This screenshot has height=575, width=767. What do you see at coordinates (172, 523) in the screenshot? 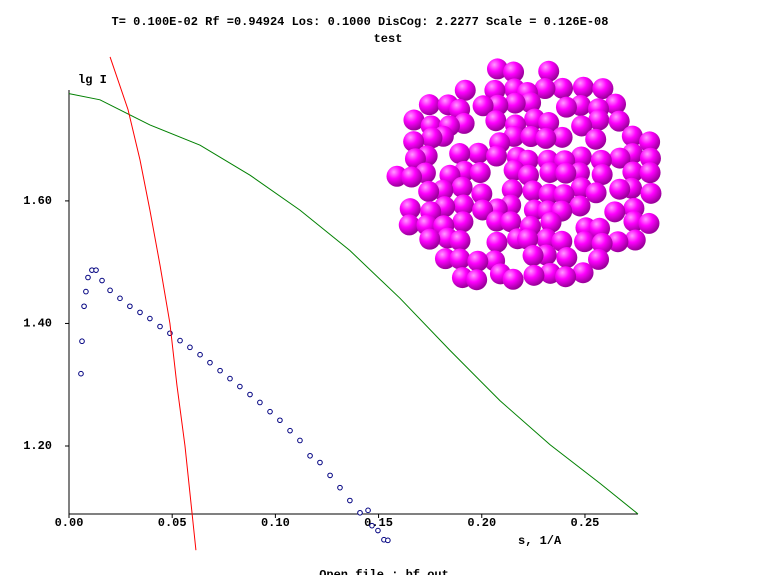
I see `x-tick-label: 0.05` at bounding box center [172, 523].